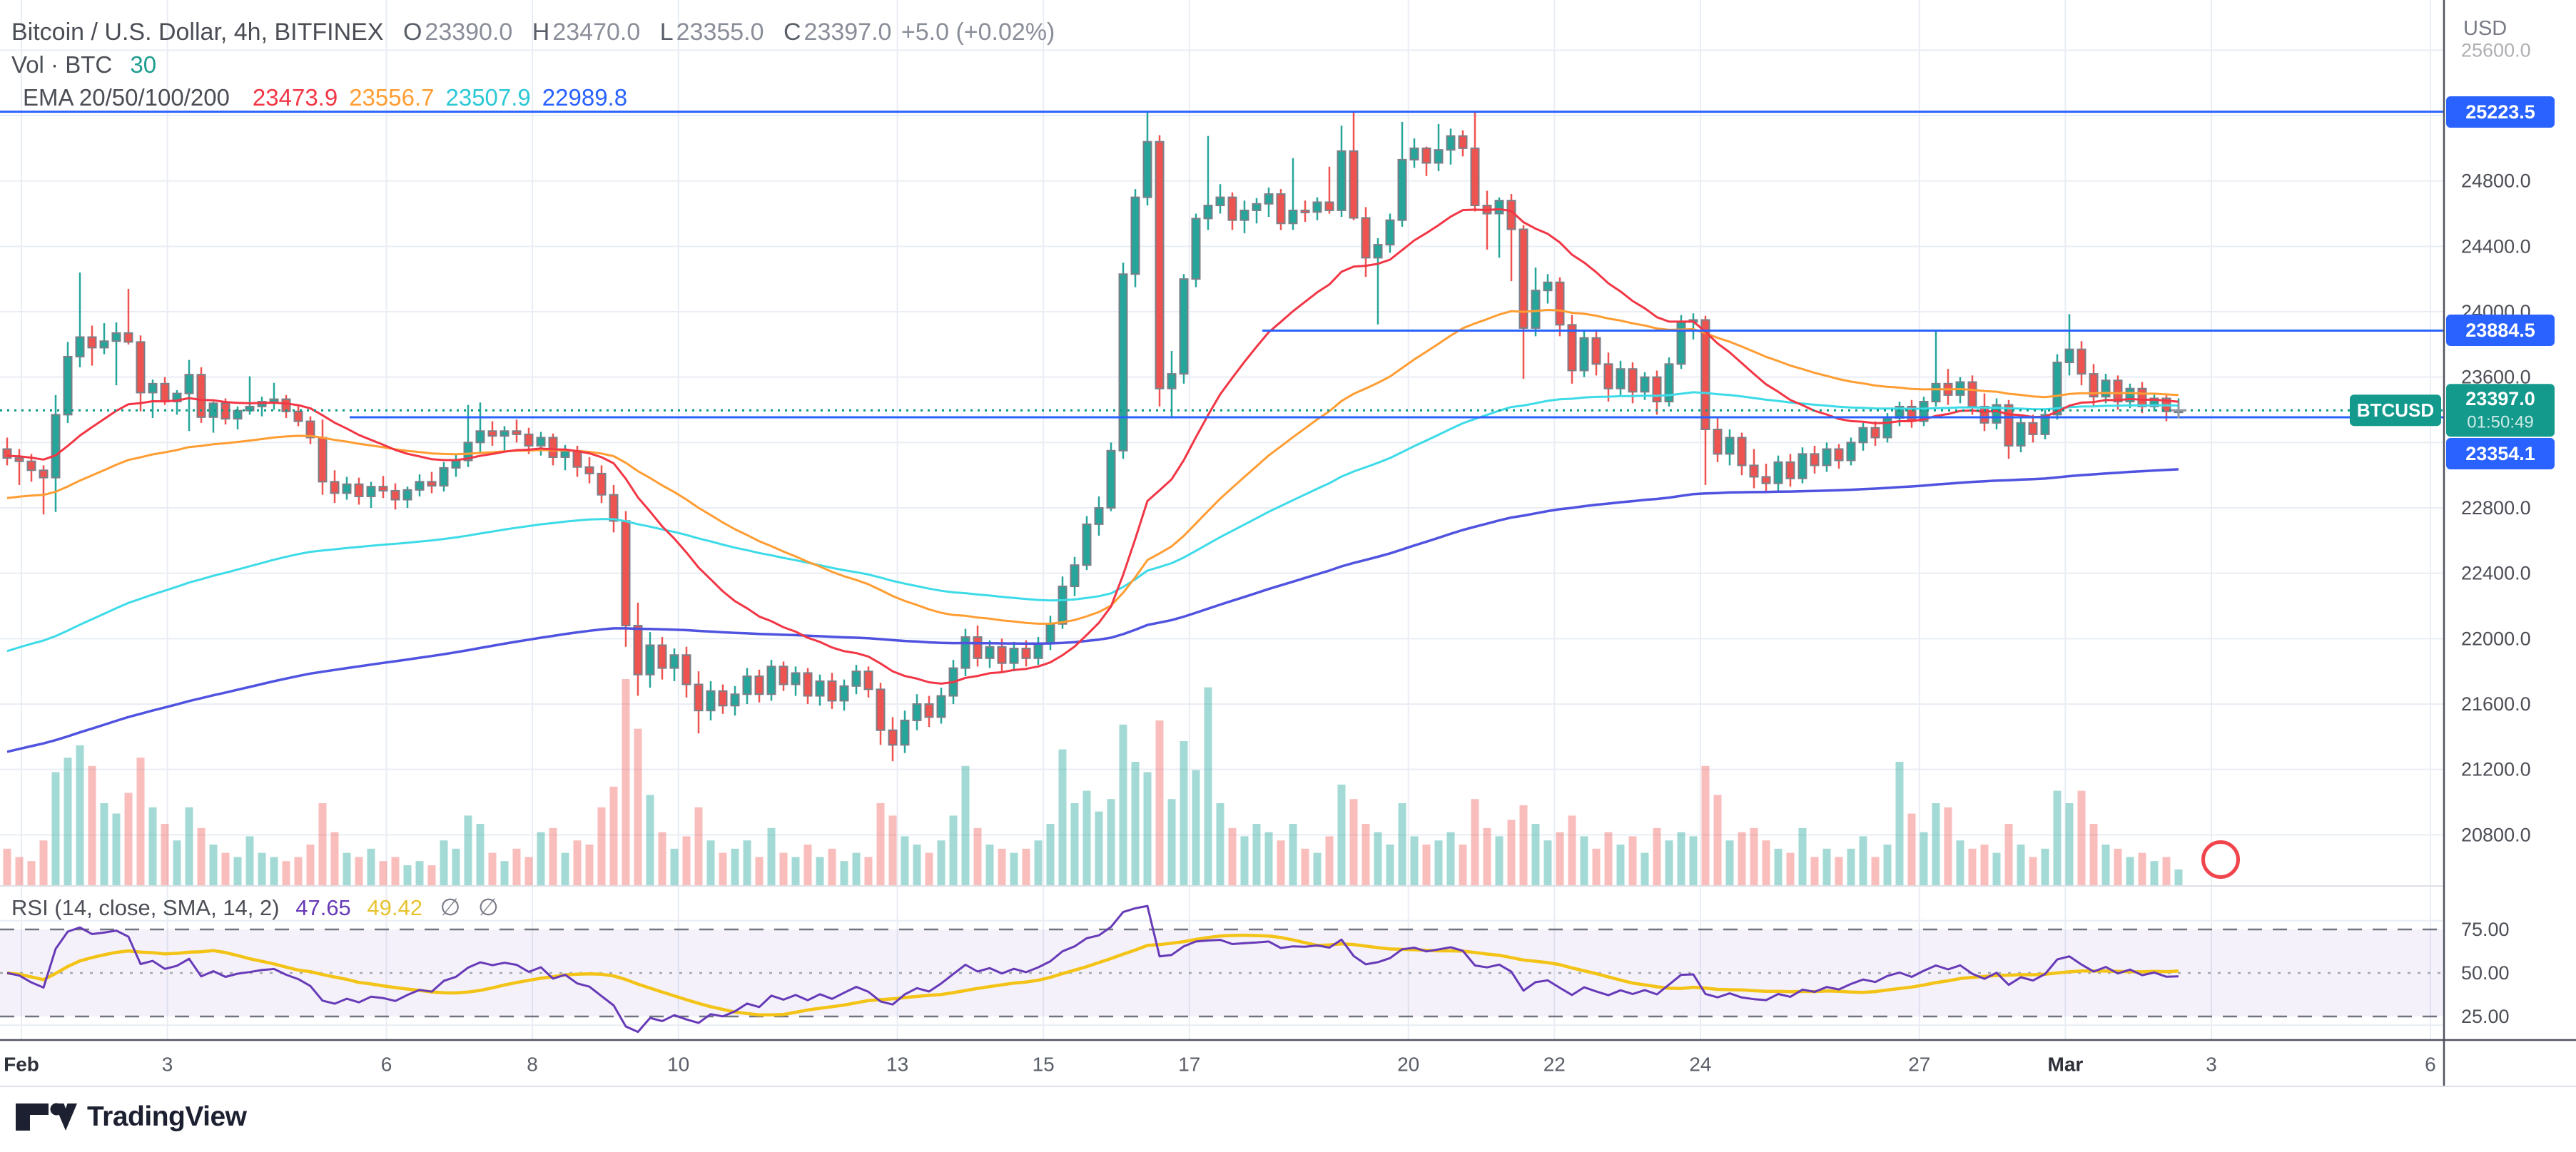 The width and height of the screenshot is (2576, 1152). What do you see at coordinates (2496, 246) in the screenshot?
I see `price-tick-label: 24400.0` at bounding box center [2496, 246].